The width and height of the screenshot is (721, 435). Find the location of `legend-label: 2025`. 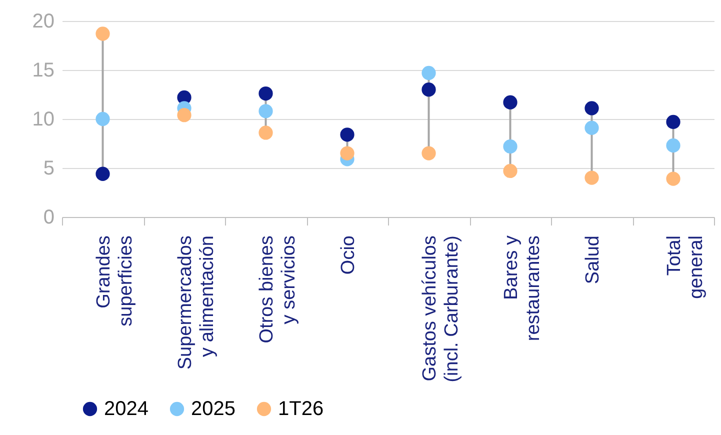

legend-label: 2025 is located at coordinates (213, 409).